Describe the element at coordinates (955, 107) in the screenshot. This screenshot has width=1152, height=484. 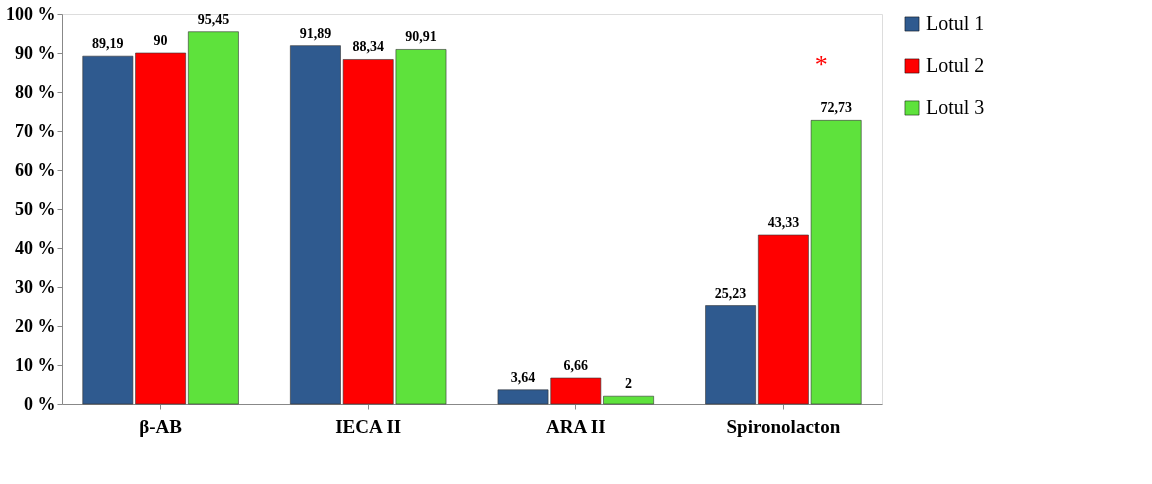
I see `legend-label: Lotul 3` at that location.